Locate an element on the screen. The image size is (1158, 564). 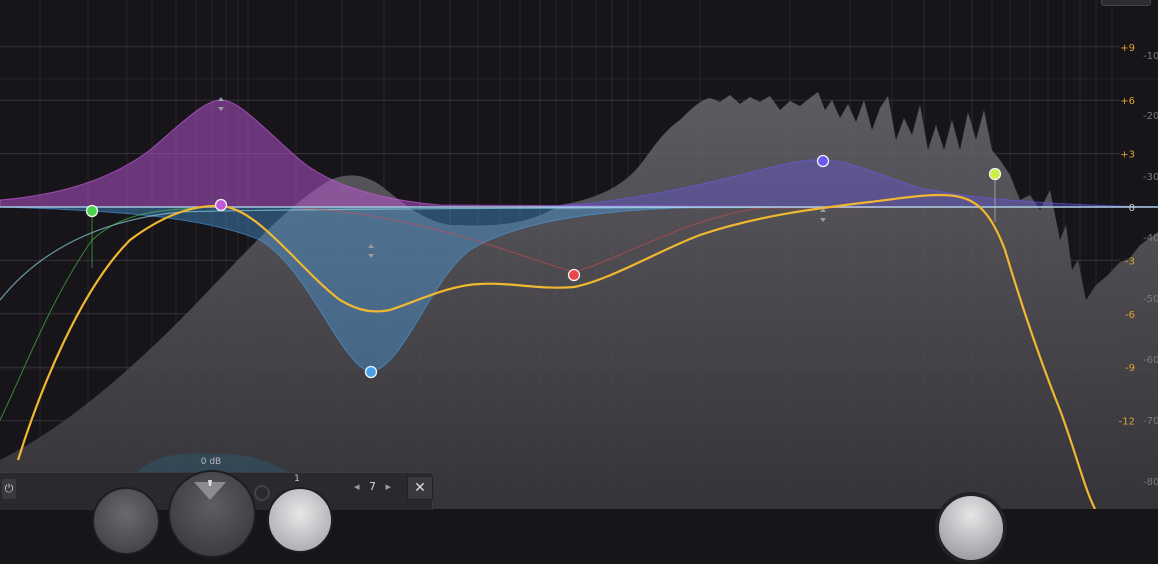
db-scale-label: -3 is located at coordinates (1130, 261).